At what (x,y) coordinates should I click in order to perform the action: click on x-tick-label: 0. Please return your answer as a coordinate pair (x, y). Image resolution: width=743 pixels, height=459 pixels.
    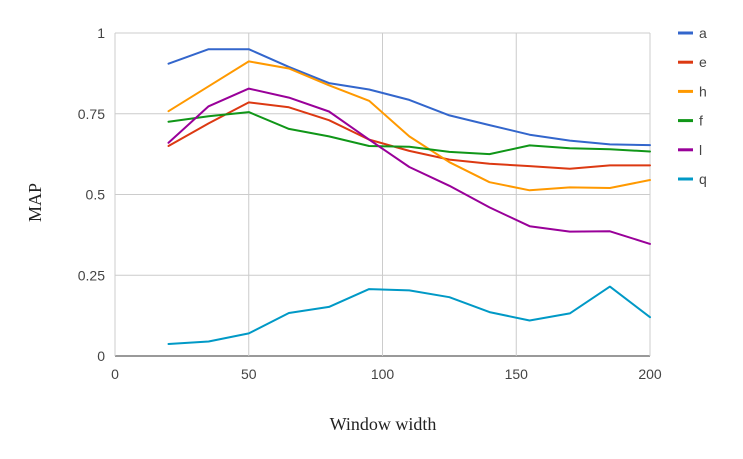
    Looking at the image, I should click on (115, 374).